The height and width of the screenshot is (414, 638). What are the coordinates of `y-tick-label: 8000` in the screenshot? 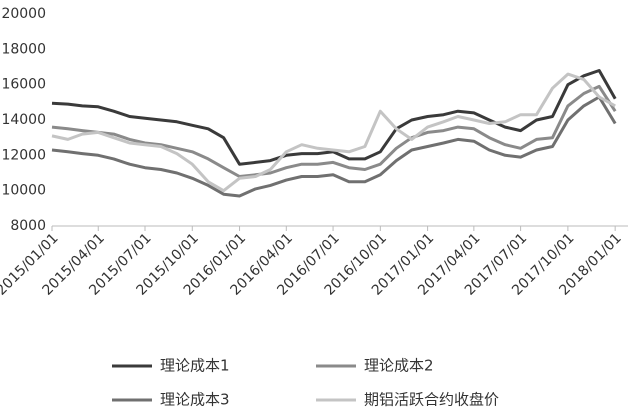 It's located at (28, 226).